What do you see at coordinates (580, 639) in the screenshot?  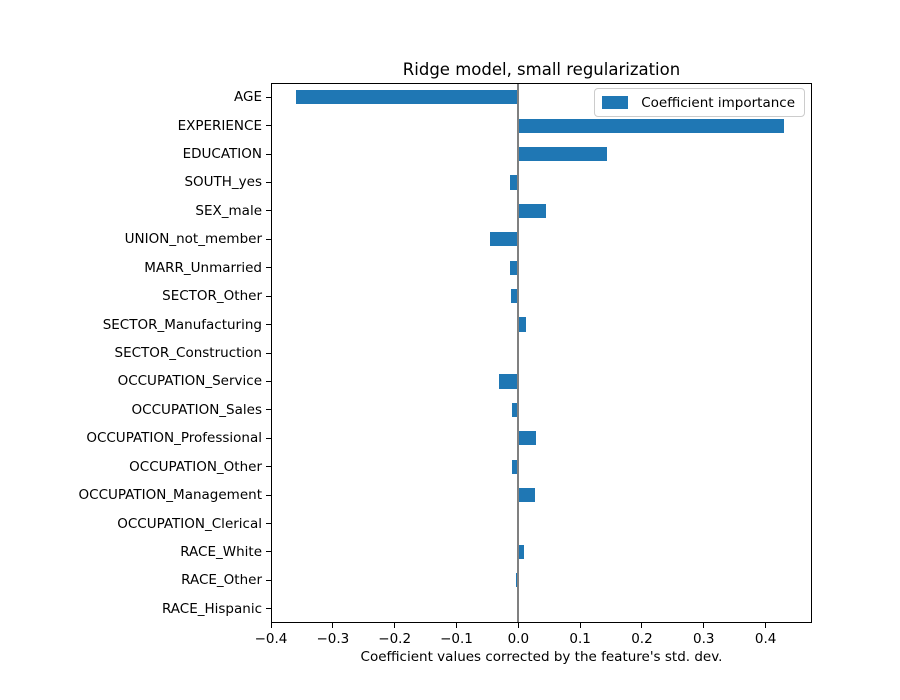 I see `x-tick-label: 0.1` at bounding box center [580, 639].